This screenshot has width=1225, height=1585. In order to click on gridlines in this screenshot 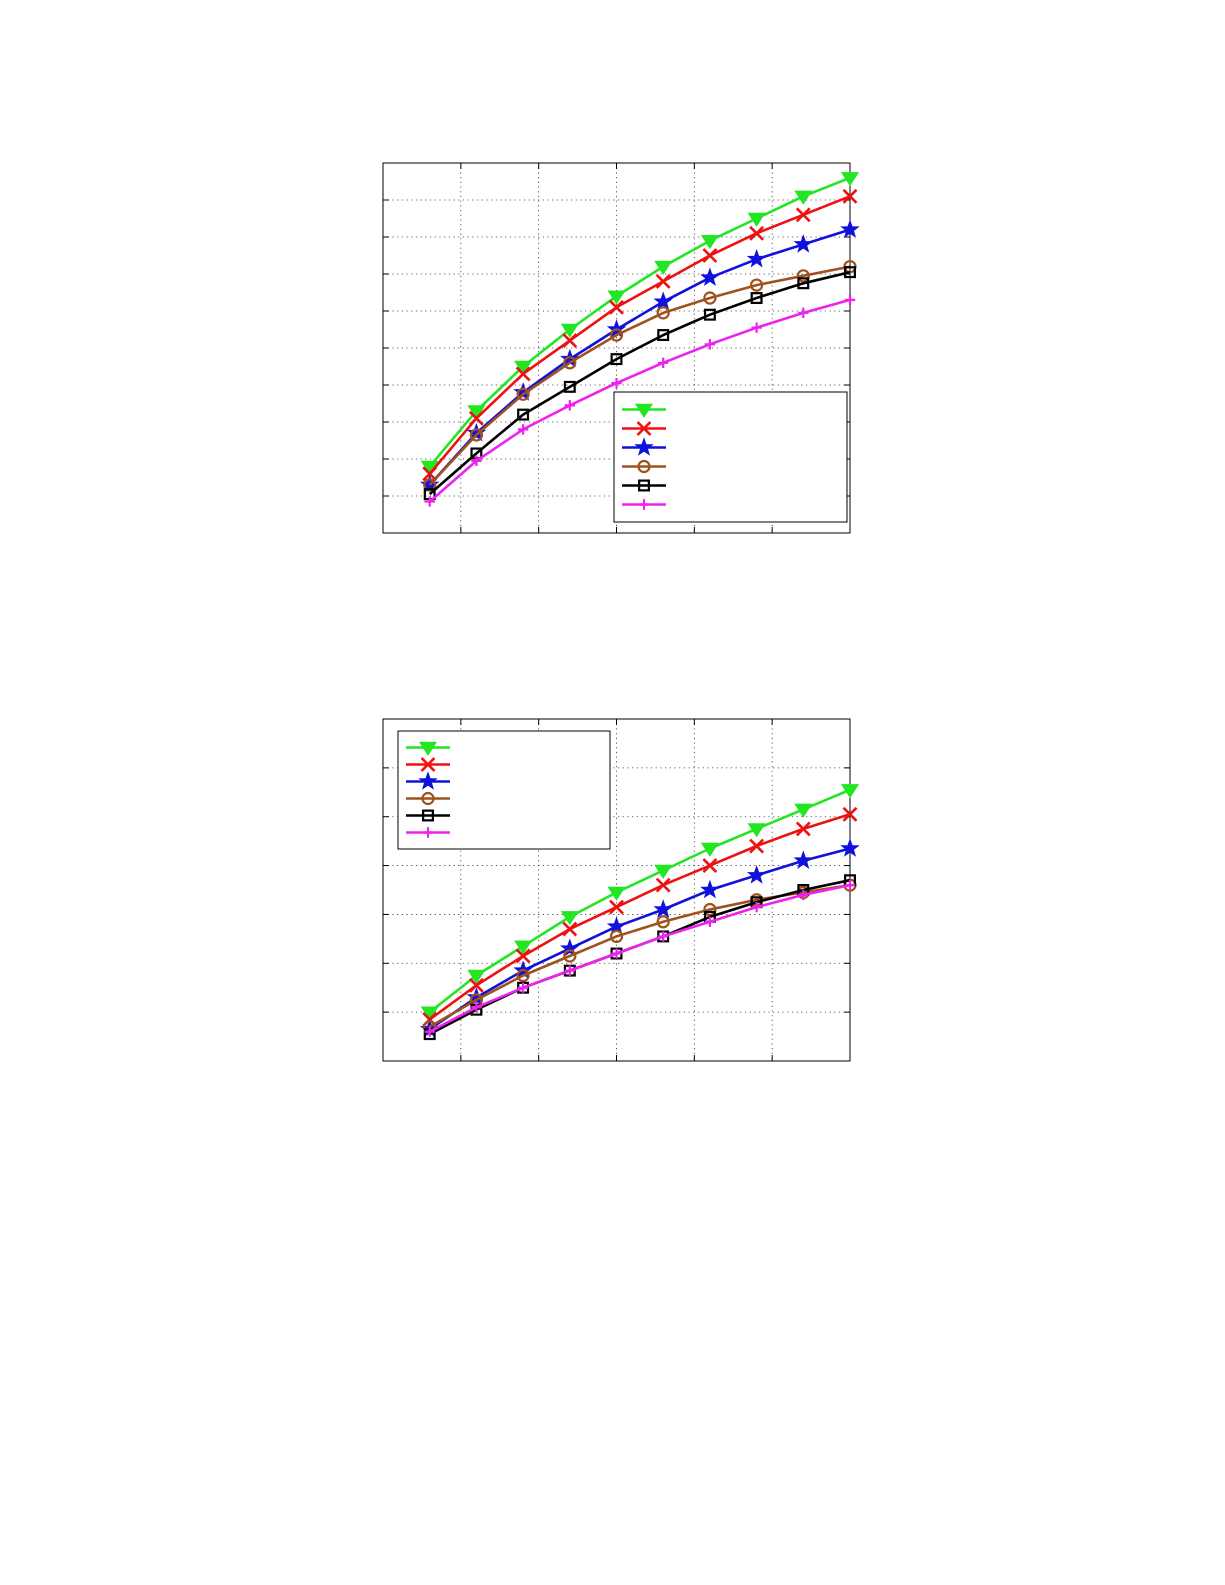, I will do `click(616, 348)`.